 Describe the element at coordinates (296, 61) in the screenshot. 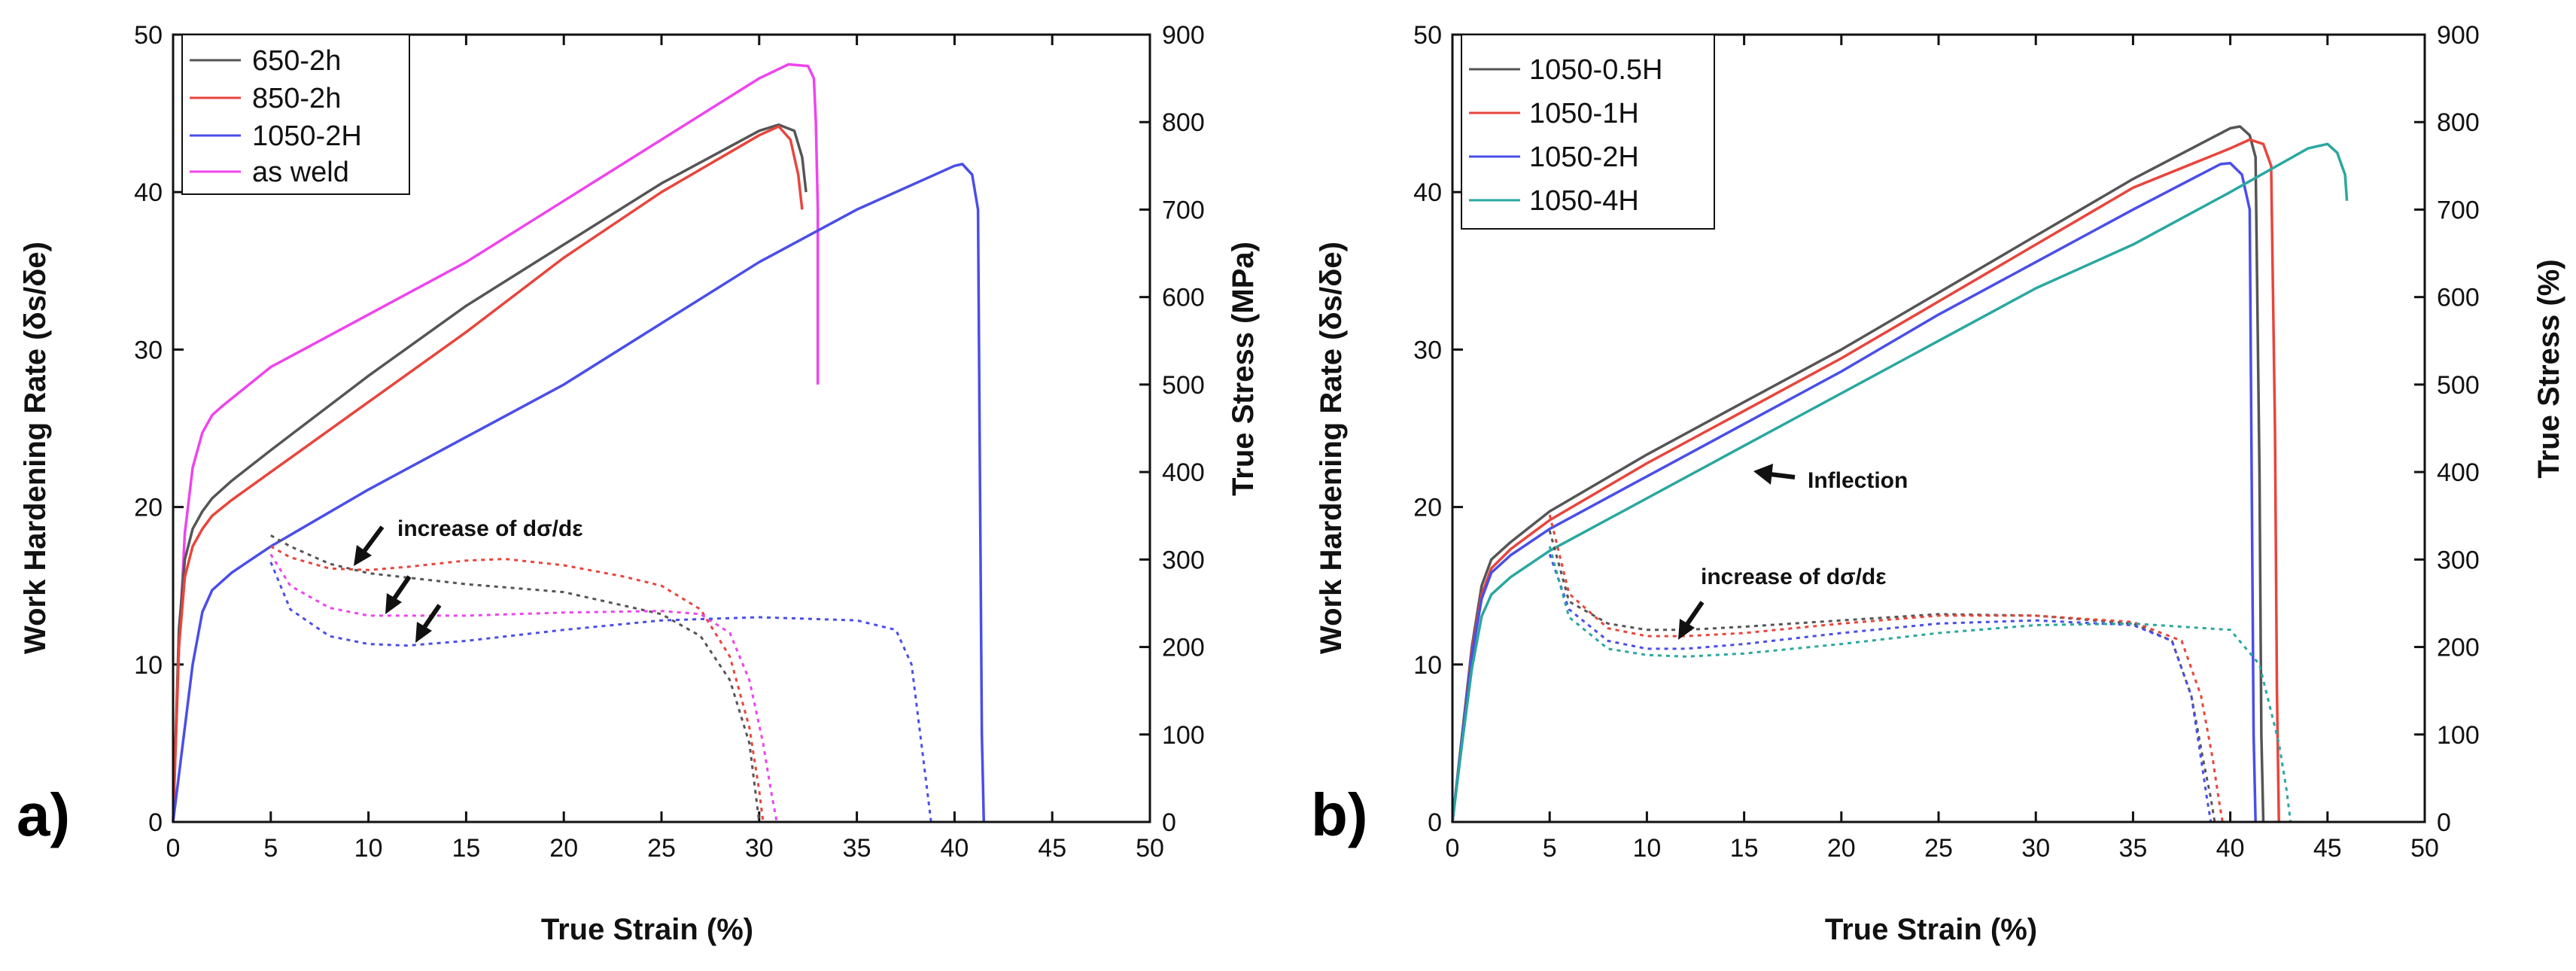

I see `legend-label-650-2h: 650-2h` at that location.